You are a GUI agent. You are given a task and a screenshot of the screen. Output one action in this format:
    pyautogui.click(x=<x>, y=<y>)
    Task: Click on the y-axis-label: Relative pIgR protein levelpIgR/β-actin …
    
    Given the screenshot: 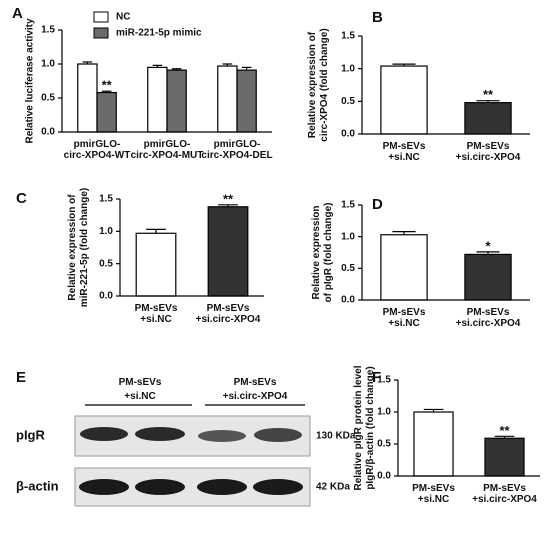 What is the action you would take?
    pyautogui.click(x=364, y=427)
    